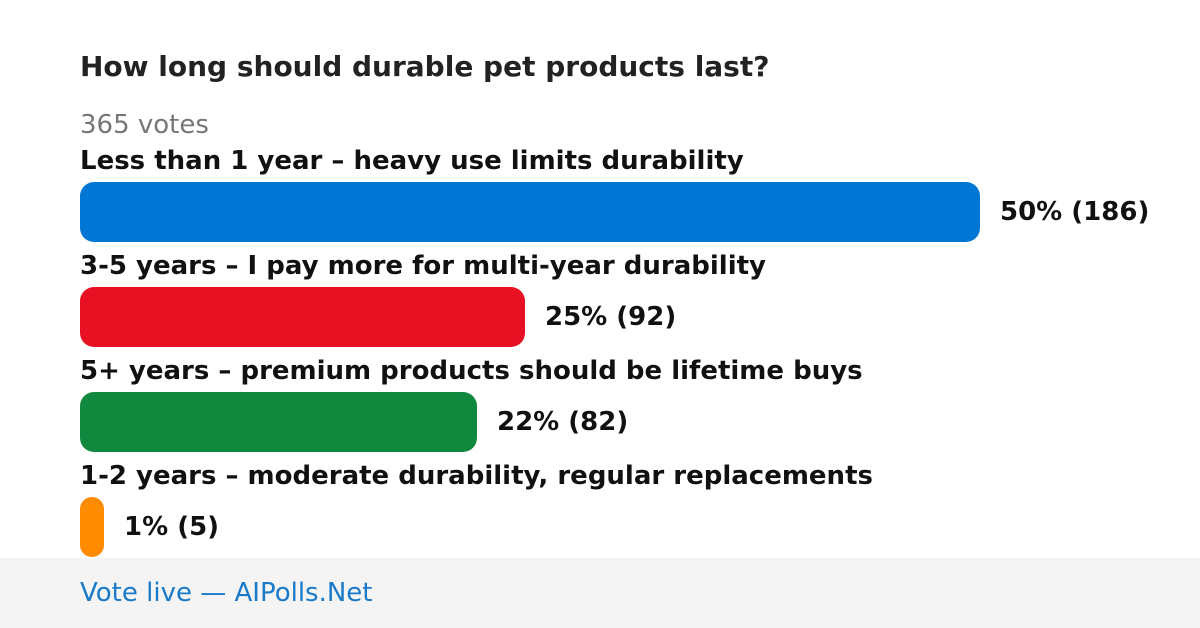 Image resolution: width=1200 pixels, height=628 pixels. Describe the element at coordinates (1075, 212) in the screenshot. I see `value-label: 50% (186)` at that location.